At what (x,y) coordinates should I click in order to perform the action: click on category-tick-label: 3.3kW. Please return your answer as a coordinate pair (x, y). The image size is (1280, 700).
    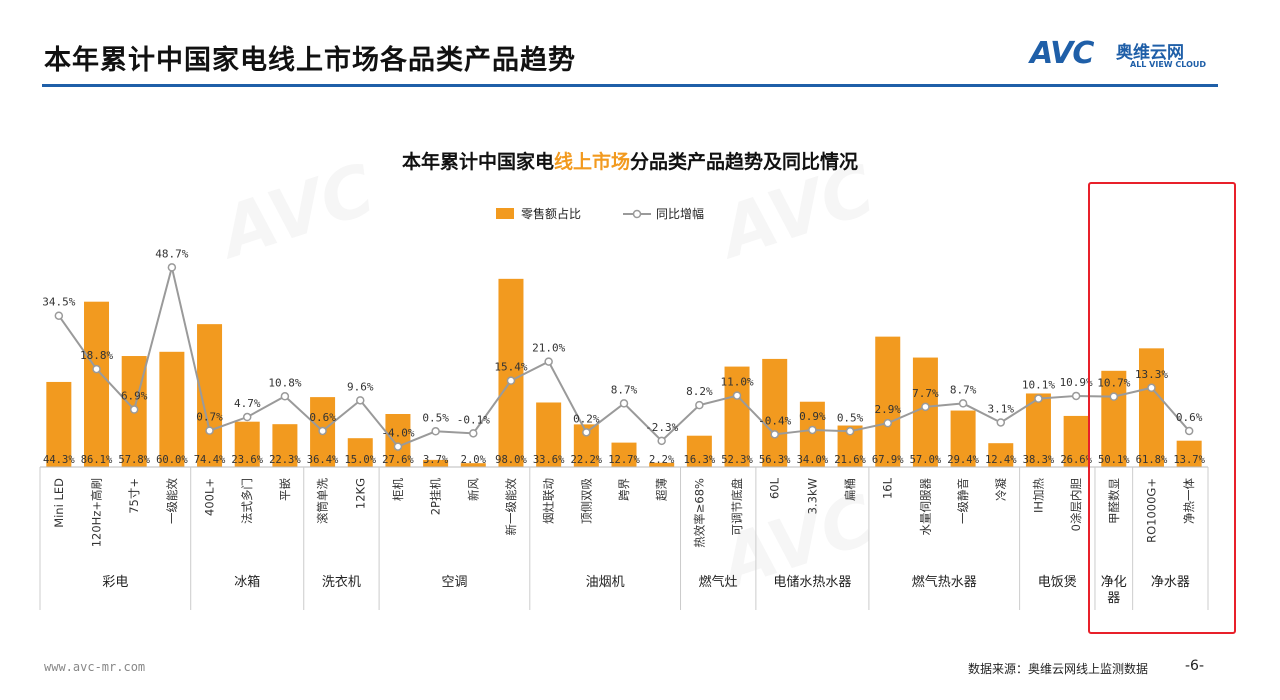
    Looking at the image, I should click on (812, 496).